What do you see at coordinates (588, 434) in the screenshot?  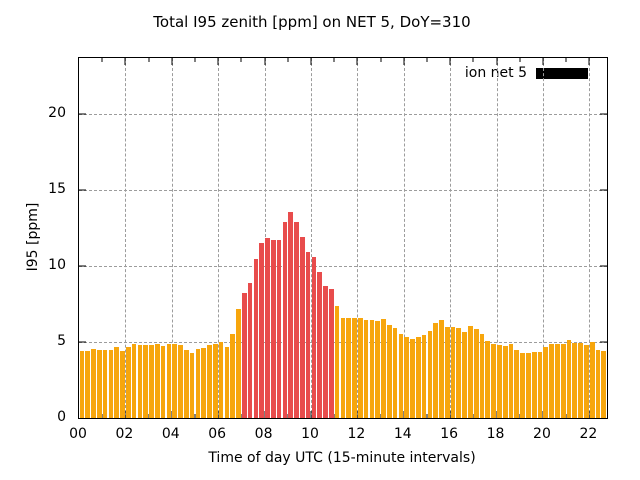 I see `x-tick-label: 22` at bounding box center [588, 434].